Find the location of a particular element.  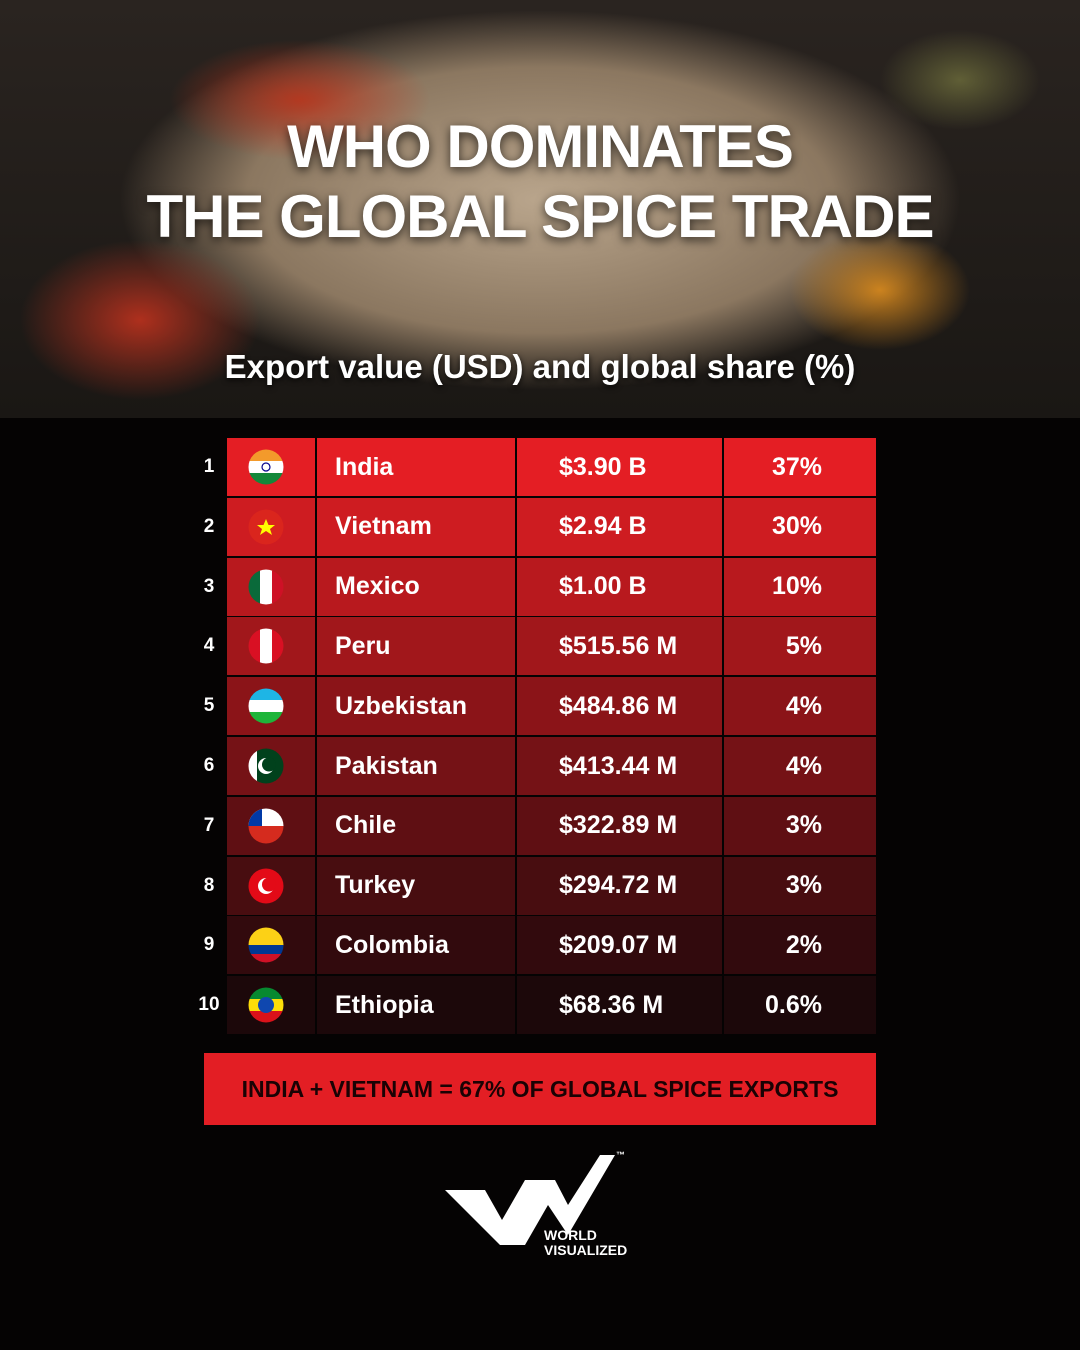

country: Mexico is located at coordinates (416, 586).